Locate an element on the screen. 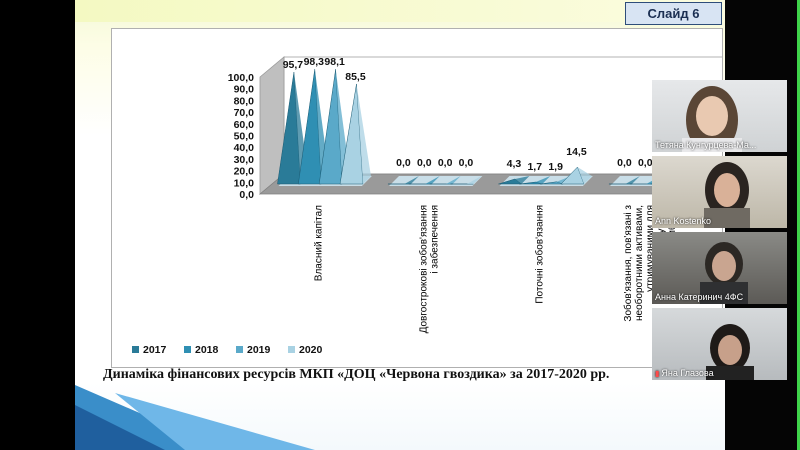 The image size is (800, 450). category-base is located at coordinates (436, 181).